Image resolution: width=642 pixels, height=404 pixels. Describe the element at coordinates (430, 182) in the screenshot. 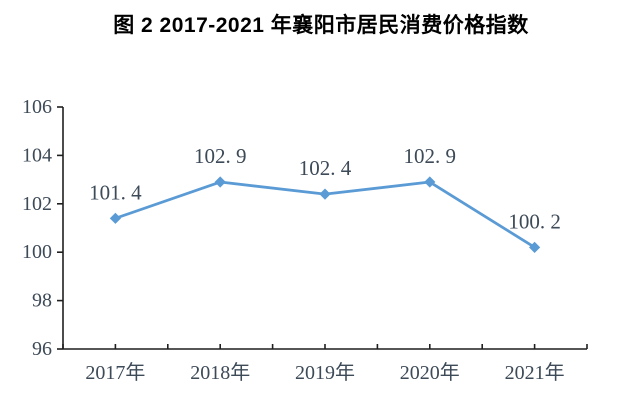

I see `data-point-marker-2020年` at that location.